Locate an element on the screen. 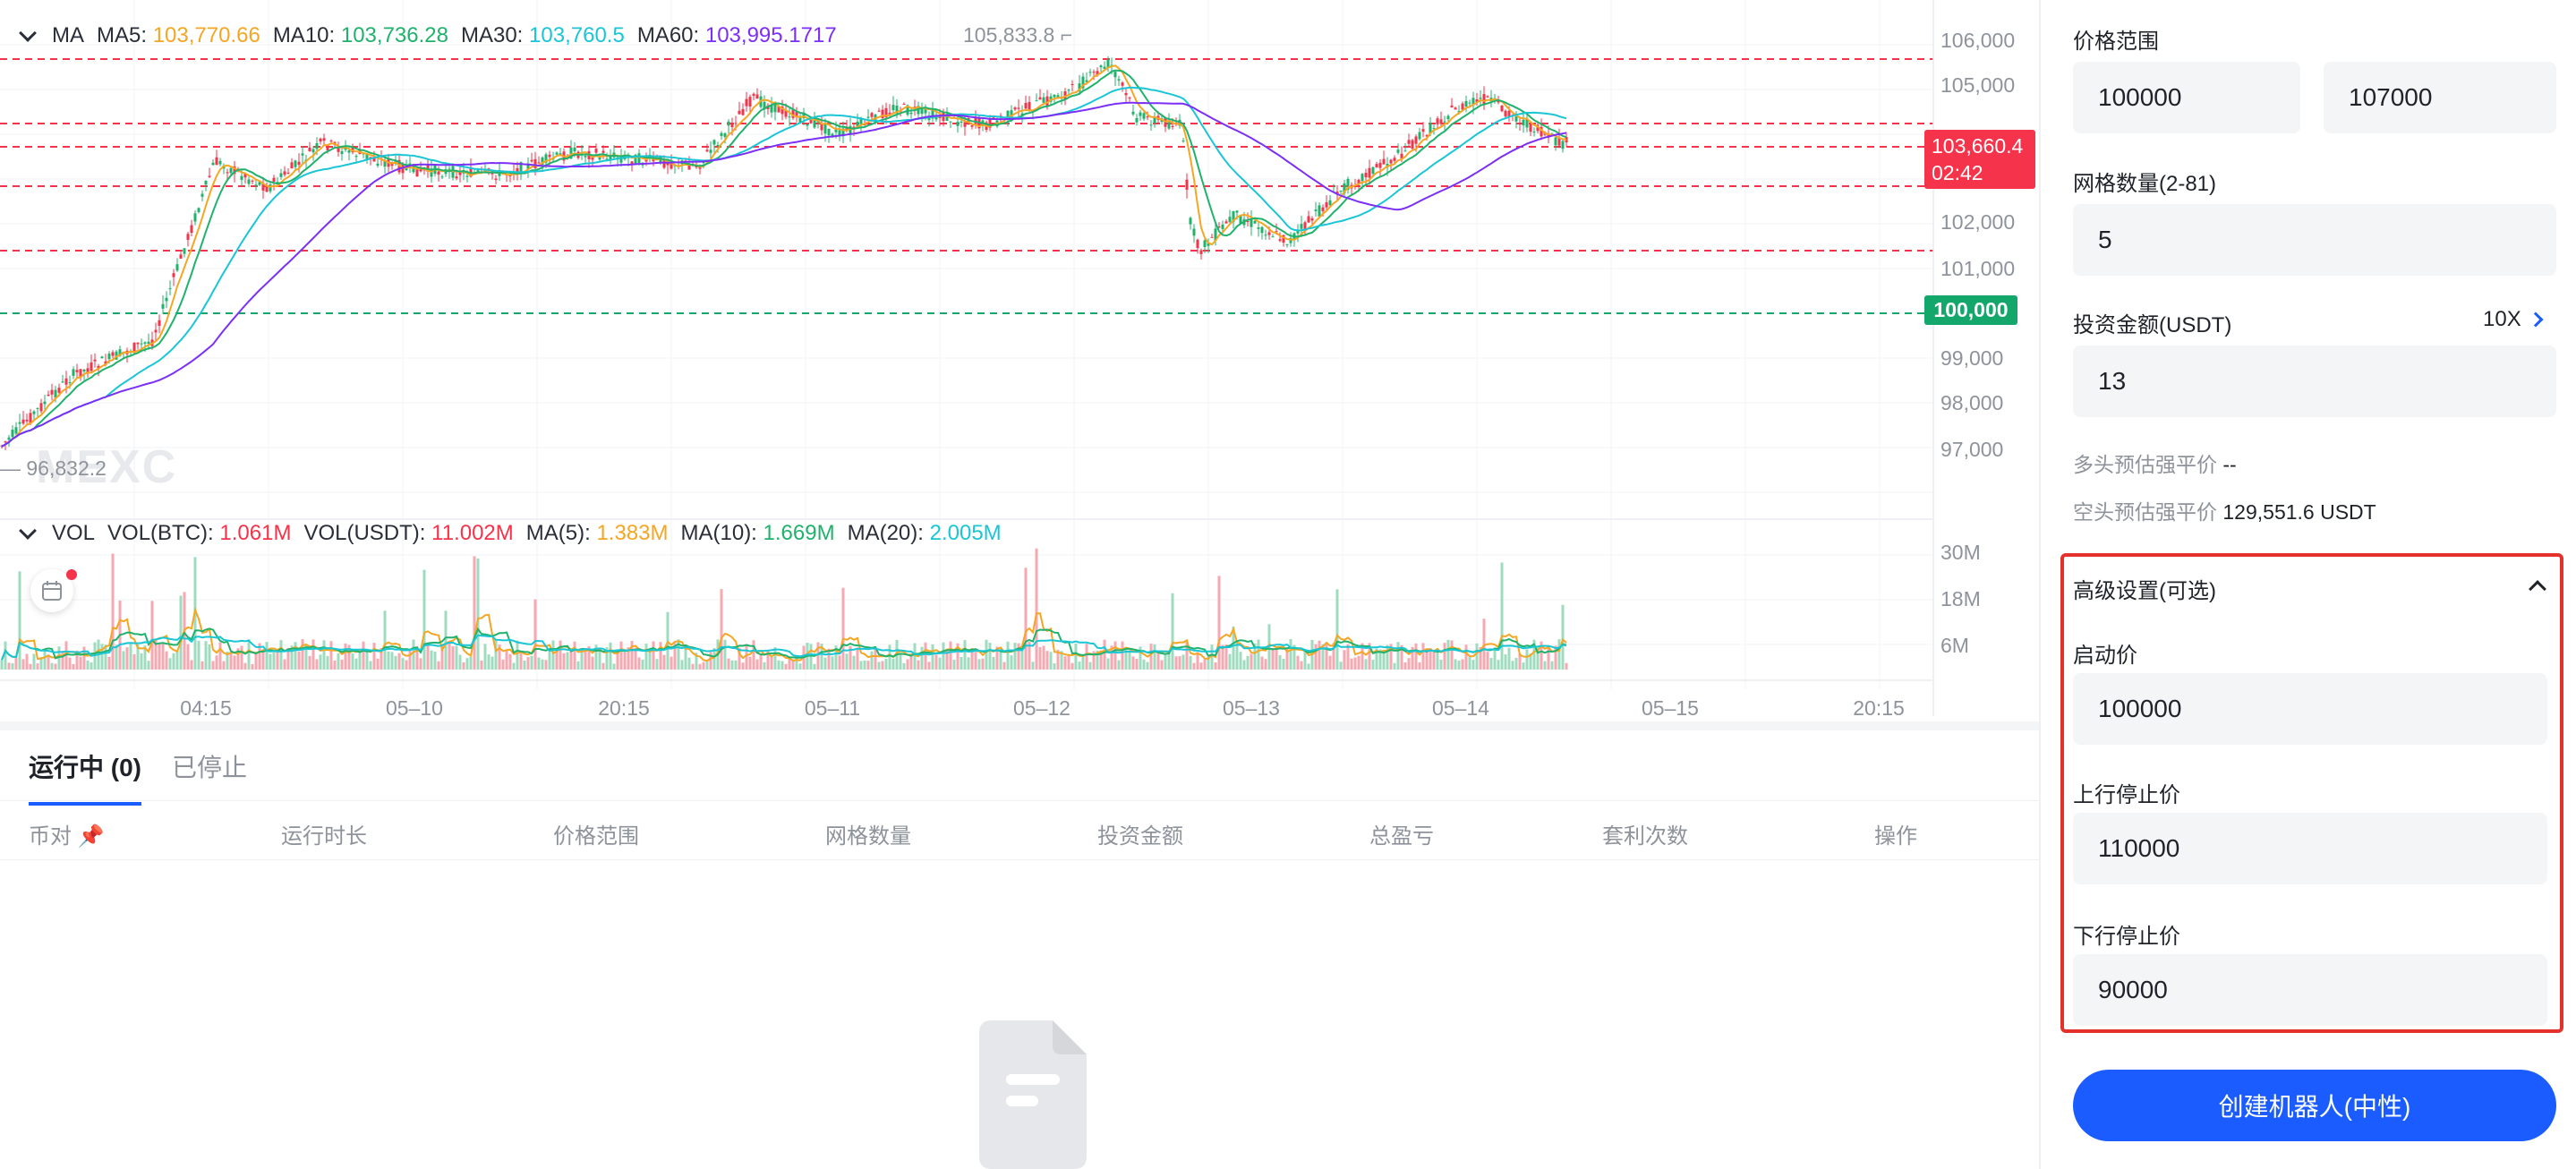 Image resolution: width=2576 pixels, height=1169 pixels. grid-count-input: 5 is located at coordinates (2314, 240).